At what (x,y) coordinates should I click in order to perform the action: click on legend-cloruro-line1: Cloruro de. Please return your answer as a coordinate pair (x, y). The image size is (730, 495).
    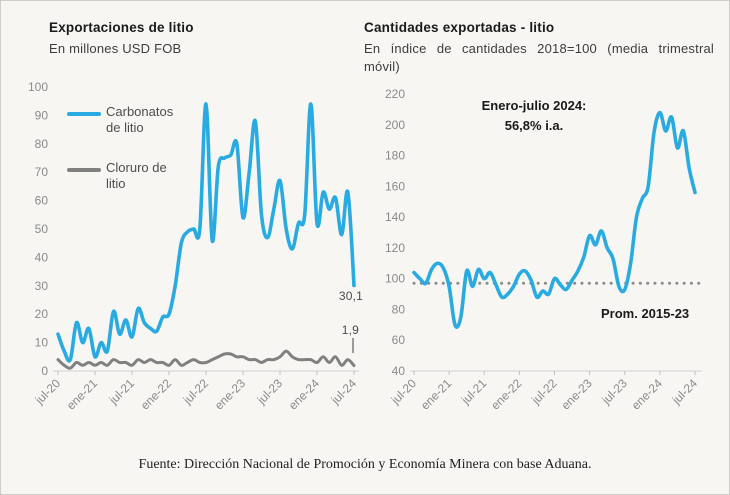
    Looking at the image, I should click on (136, 167).